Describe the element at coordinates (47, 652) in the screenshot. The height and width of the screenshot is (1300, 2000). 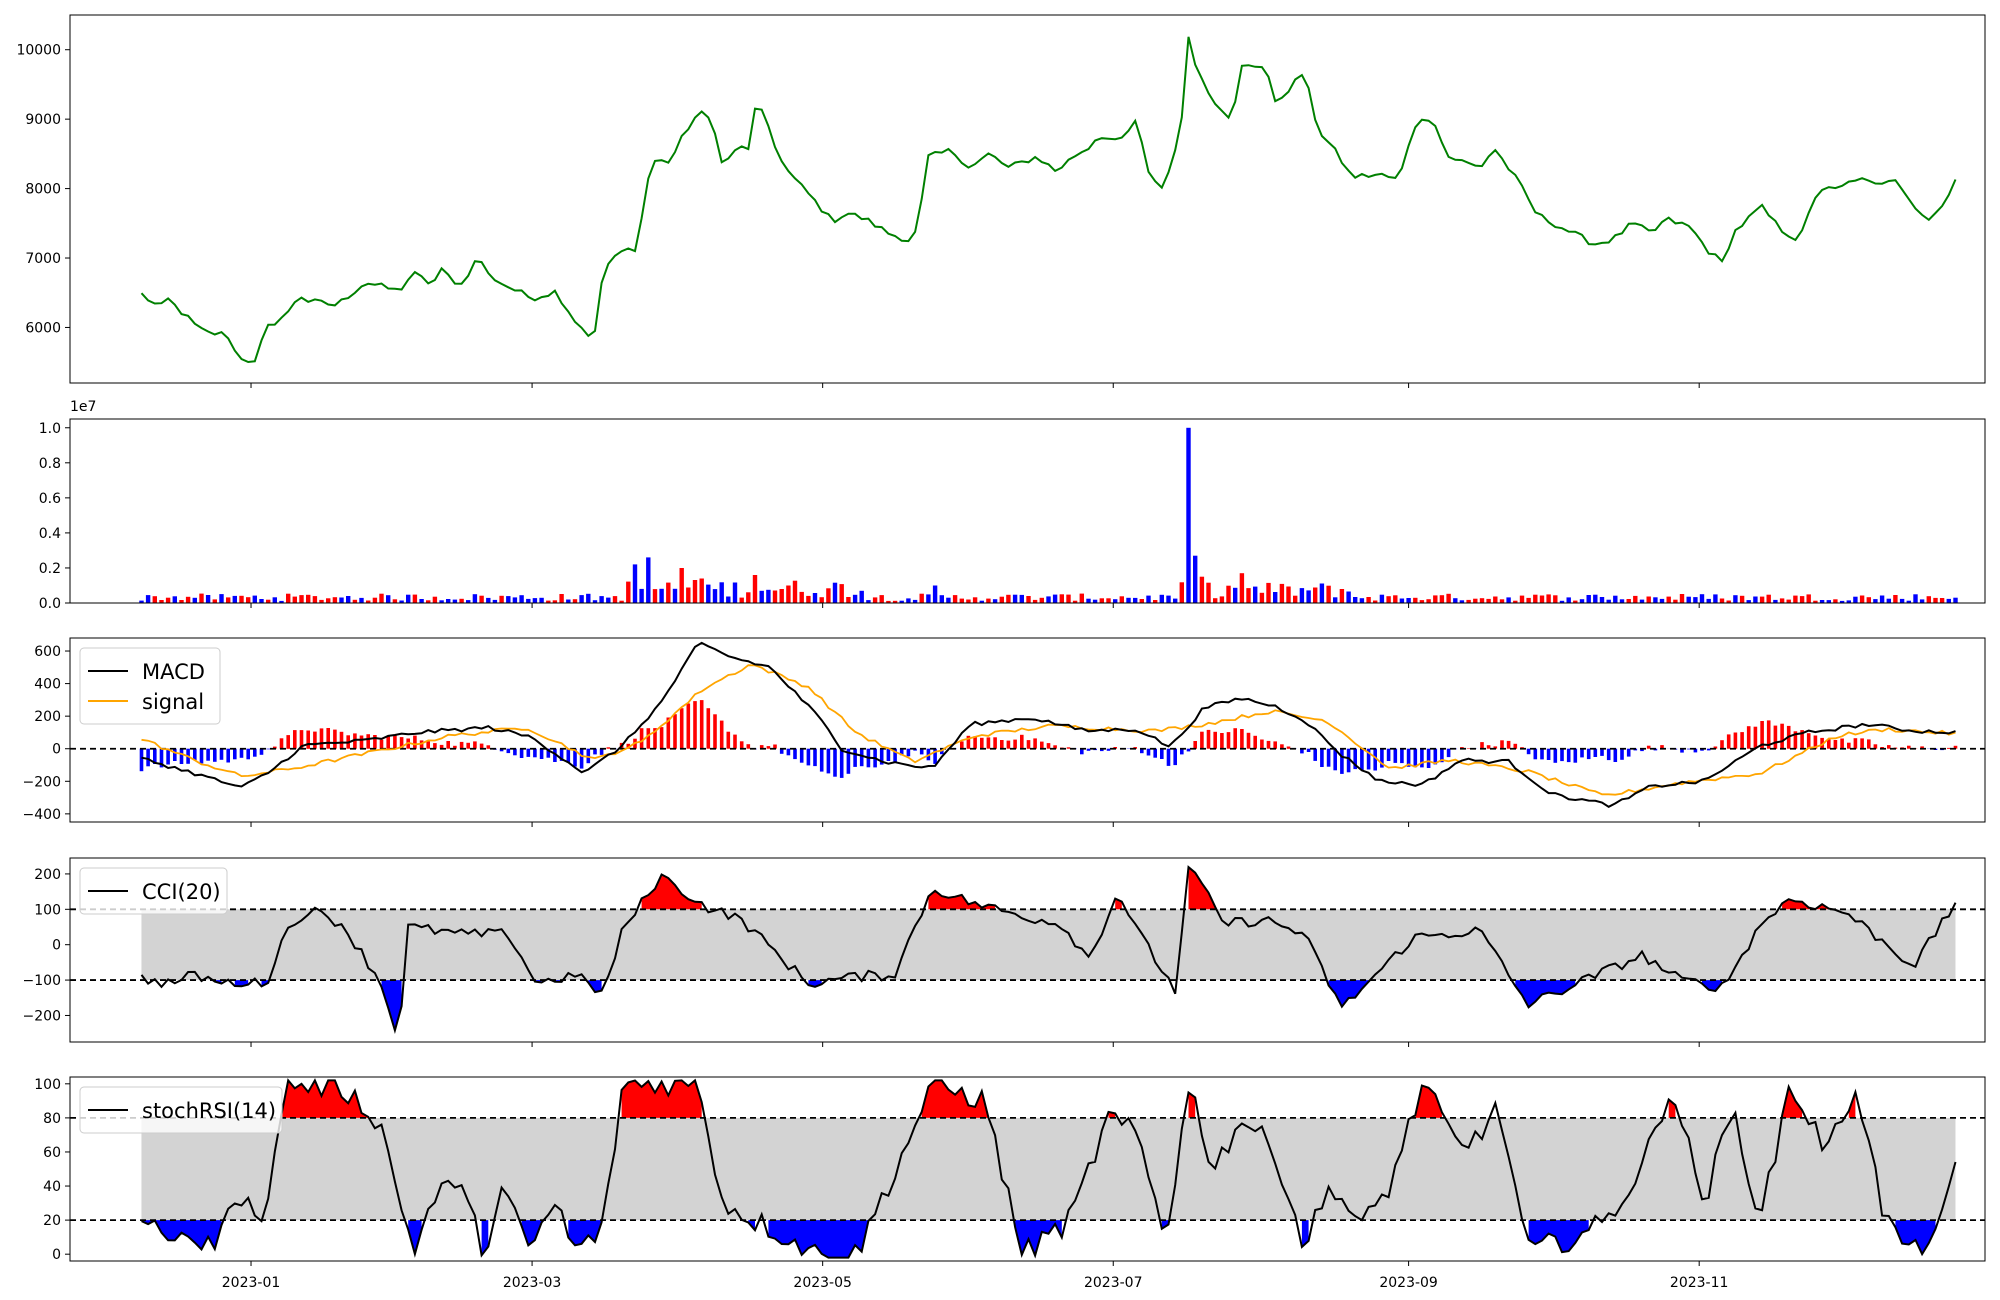
I see `macd-ytick-label: 600` at that location.